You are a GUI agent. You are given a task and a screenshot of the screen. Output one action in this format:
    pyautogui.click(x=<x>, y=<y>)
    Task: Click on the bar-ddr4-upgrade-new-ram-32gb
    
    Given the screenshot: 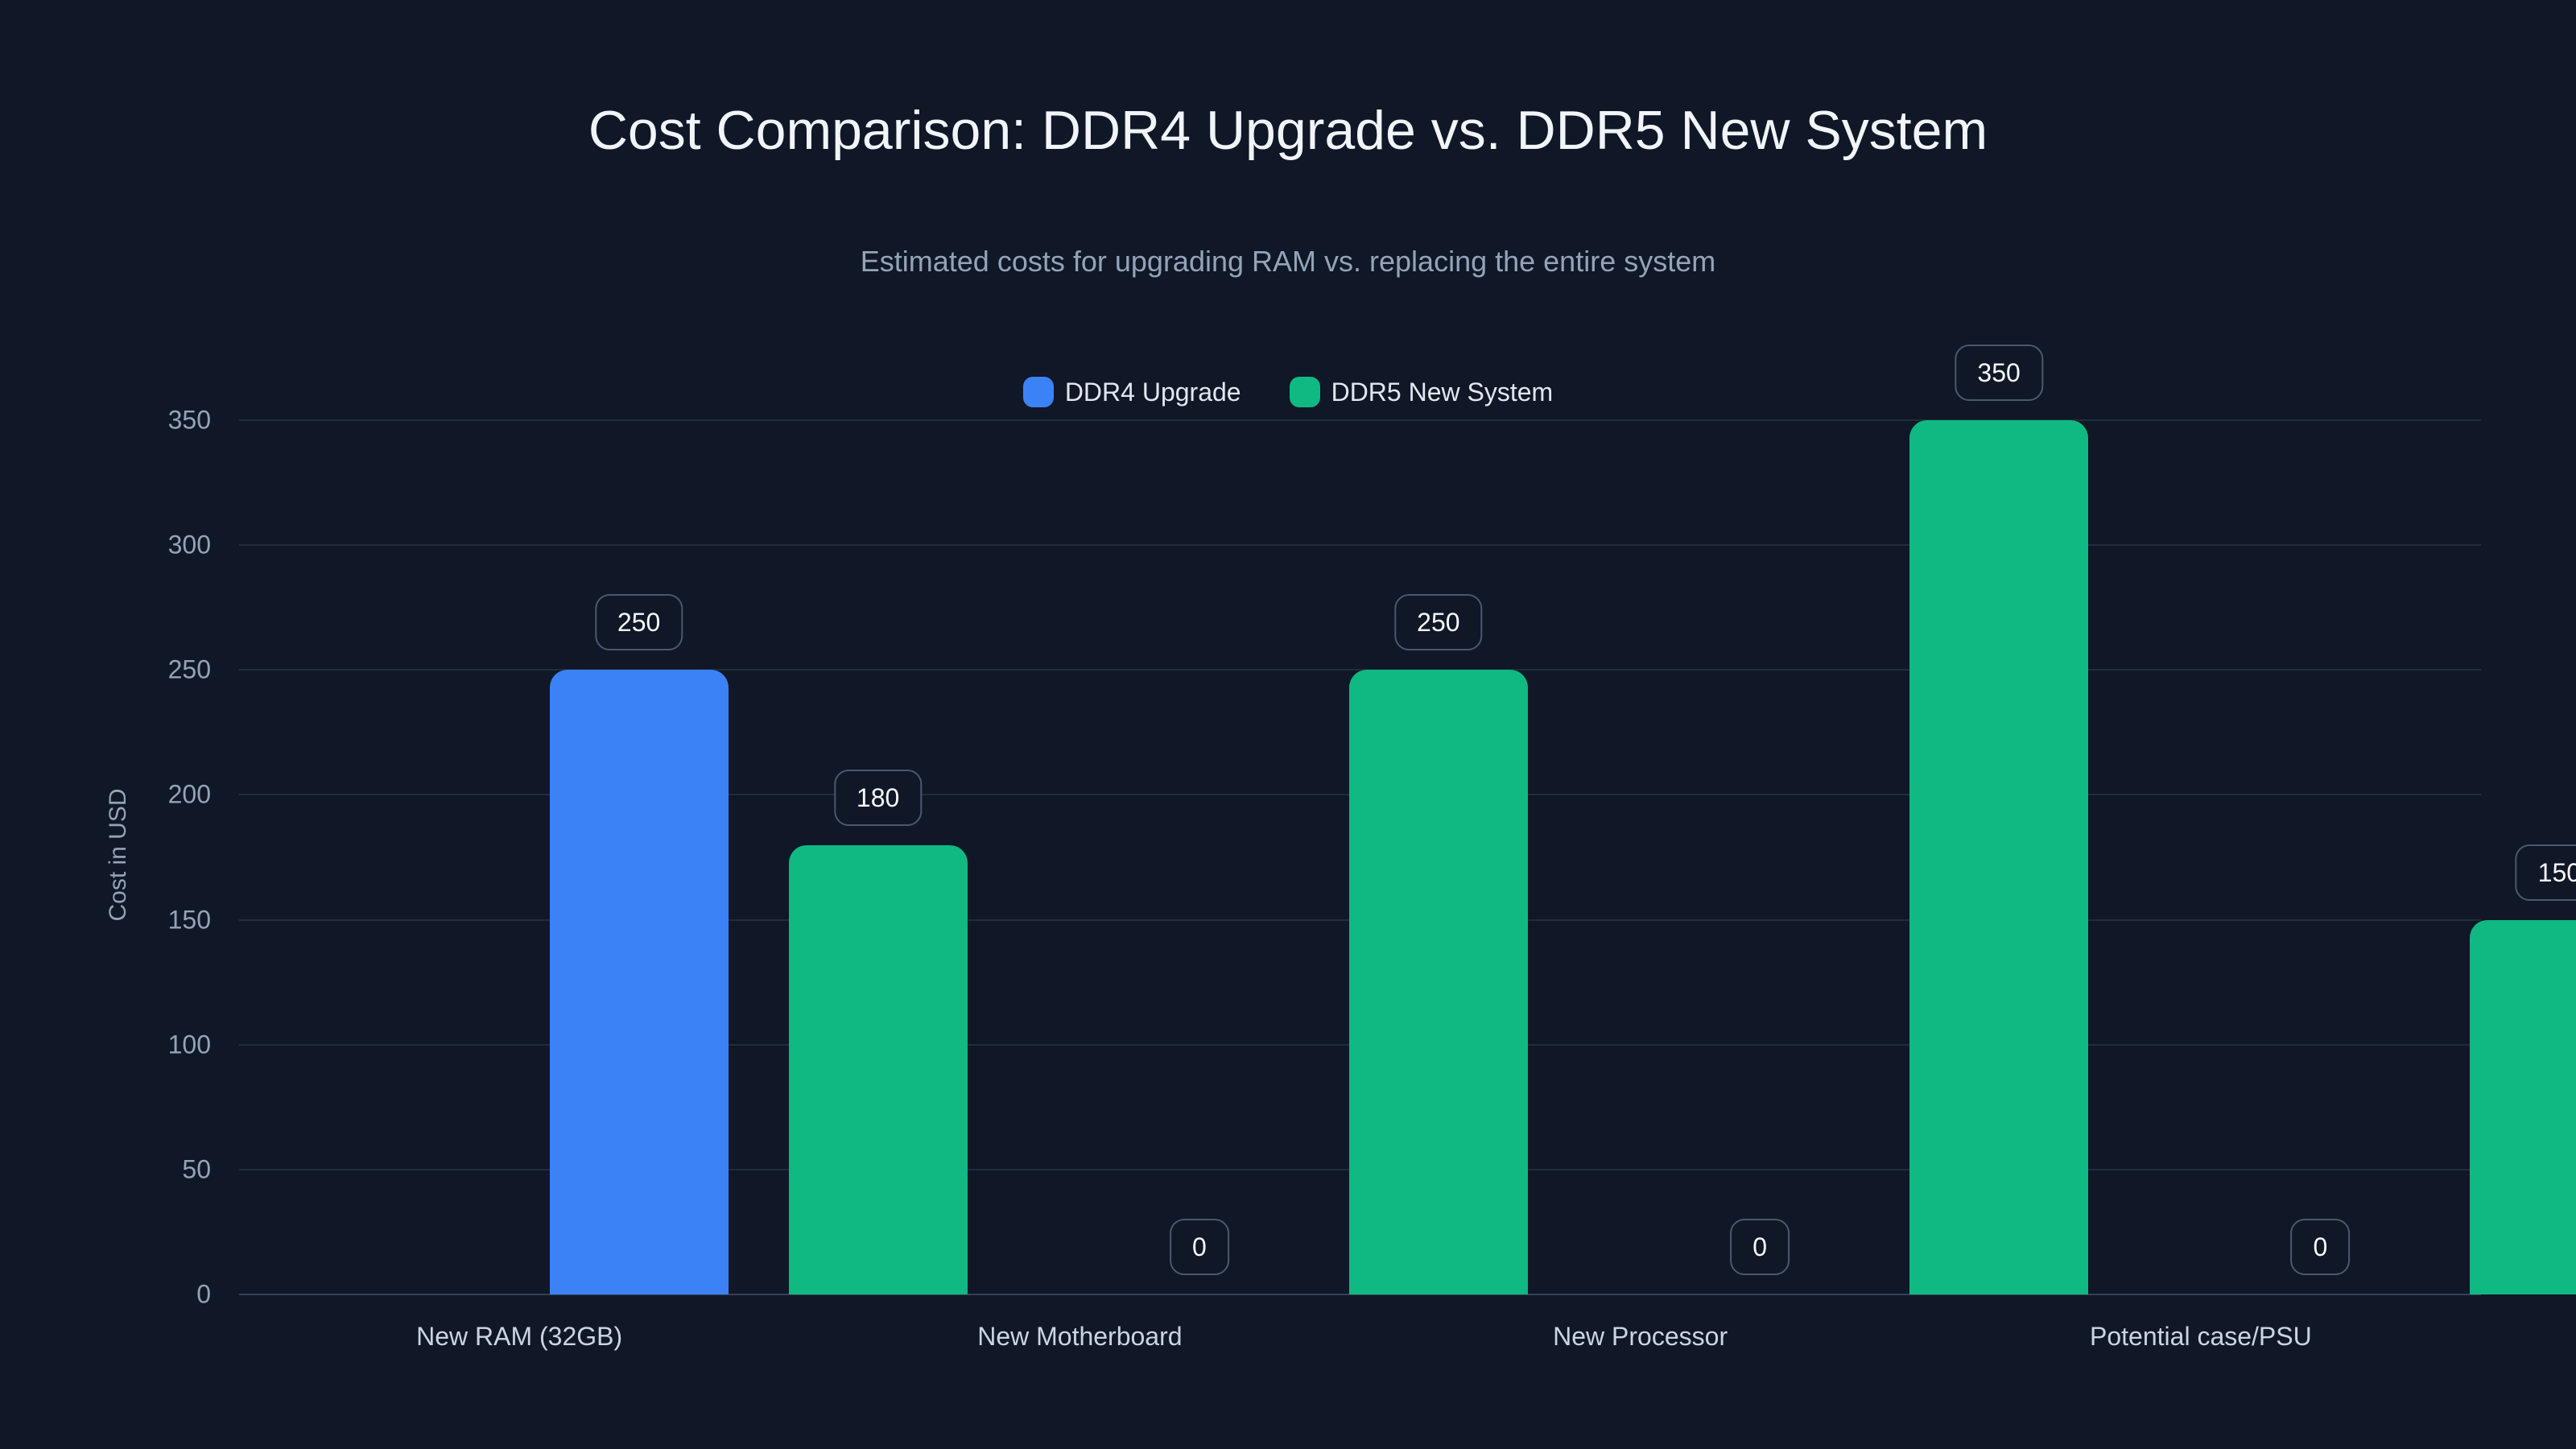 What is the action you would take?
    pyautogui.click(x=639, y=982)
    